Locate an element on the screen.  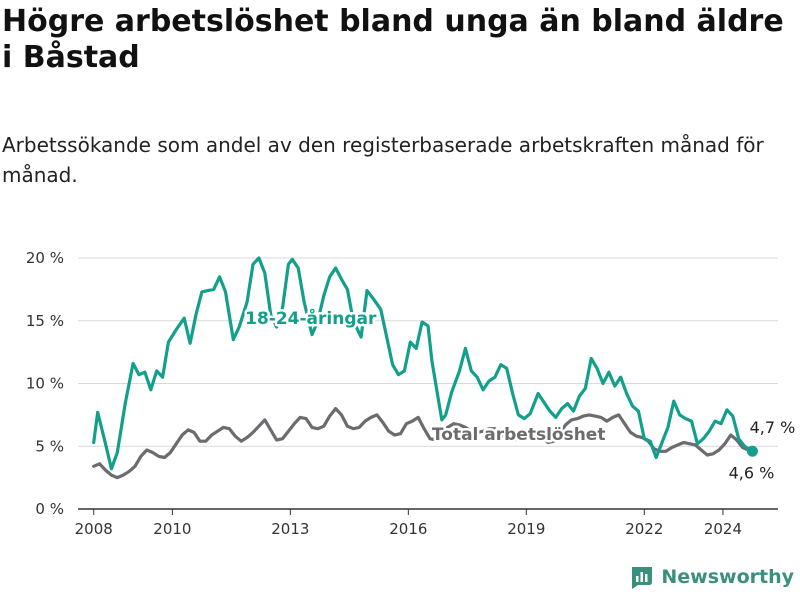
x-tick-label: 2022 is located at coordinates (644, 529).